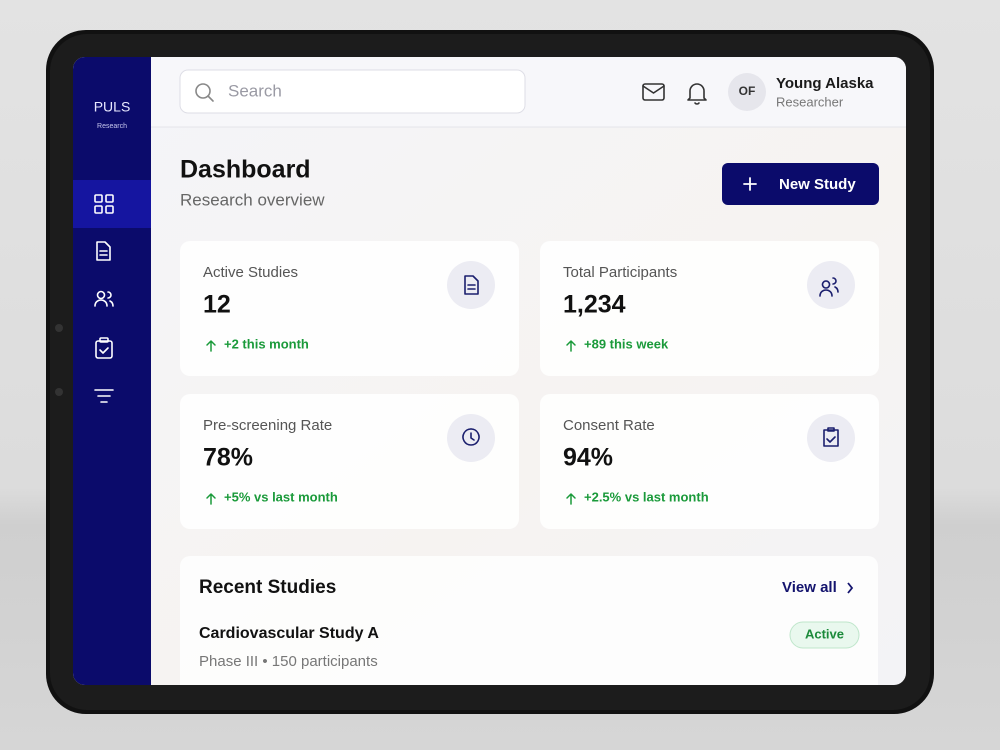  I want to click on stat-change: +89 this week, so click(626, 343).